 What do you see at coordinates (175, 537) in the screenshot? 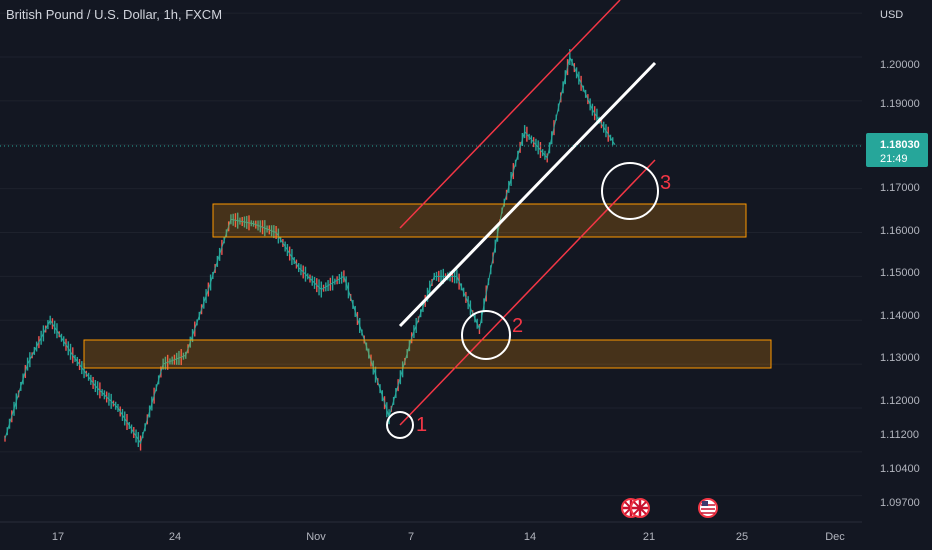
I see `time-tick: 24` at bounding box center [175, 537].